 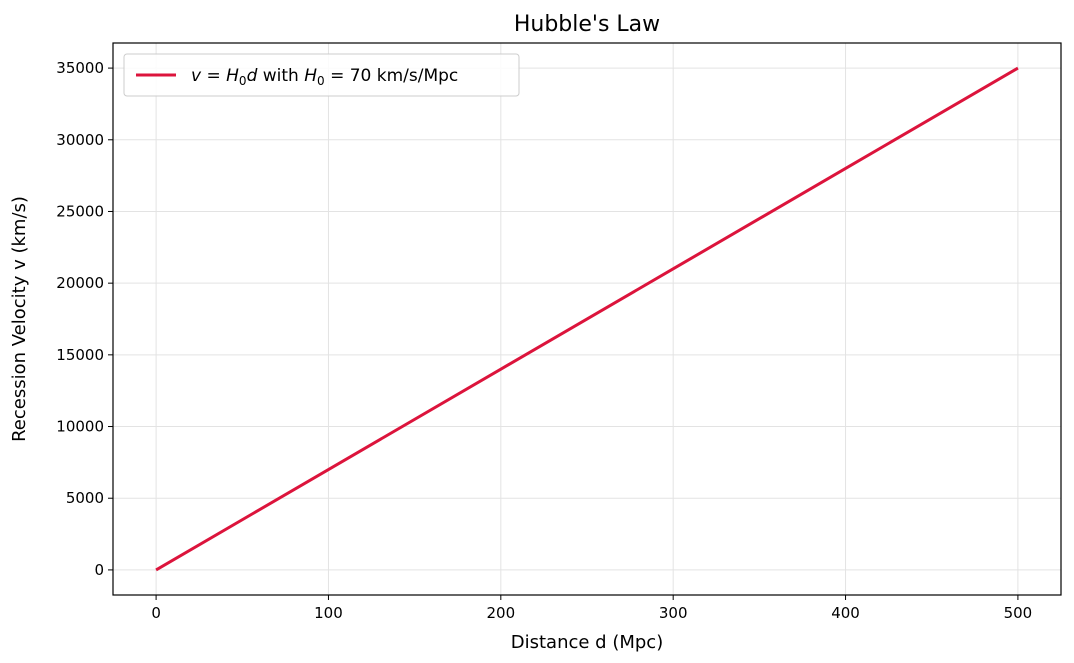 I want to click on chart-title: Hubble's Law, so click(x=587, y=24).